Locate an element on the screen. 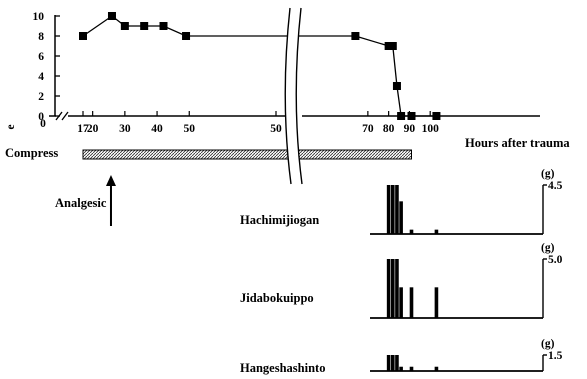 This screenshot has width=587, height=379. x-tick-label: 90 is located at coordinates (410, 129).